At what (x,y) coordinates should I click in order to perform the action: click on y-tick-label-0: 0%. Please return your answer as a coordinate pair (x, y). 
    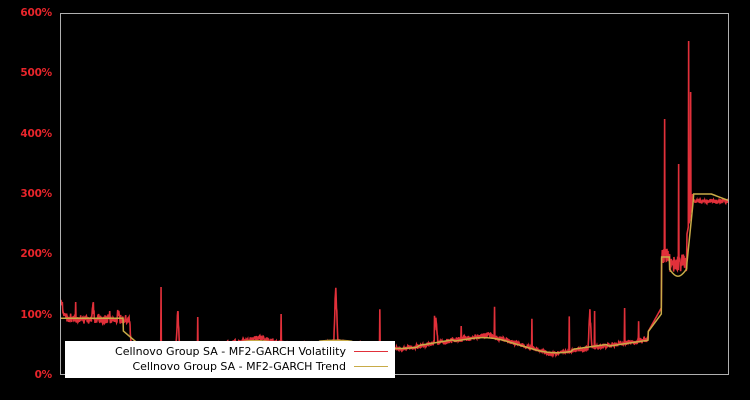
    Looking at the image, I should click on (43, 374).